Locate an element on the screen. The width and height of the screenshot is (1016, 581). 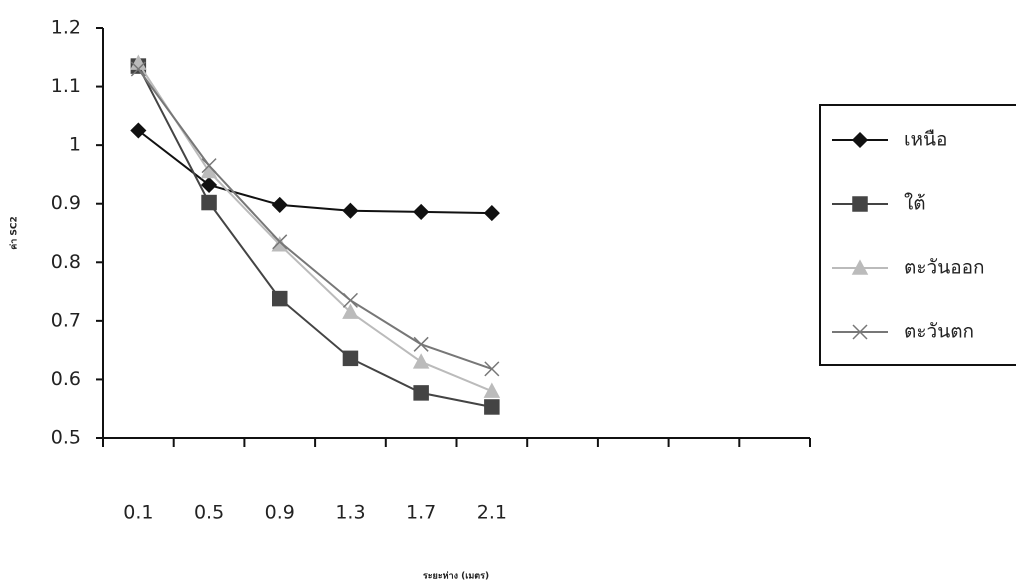
y-axis-label: ค่า SC2 is located at coordinates (14, 233).